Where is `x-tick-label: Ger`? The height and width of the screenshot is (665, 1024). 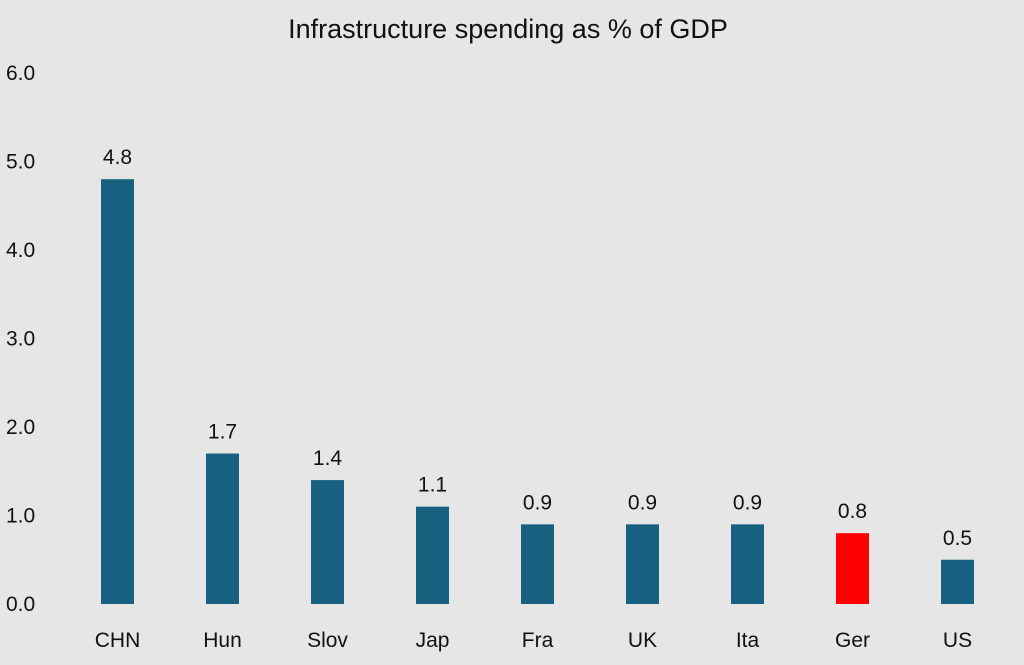 x-tick-label: Ger is located at coordinates (852, 640).